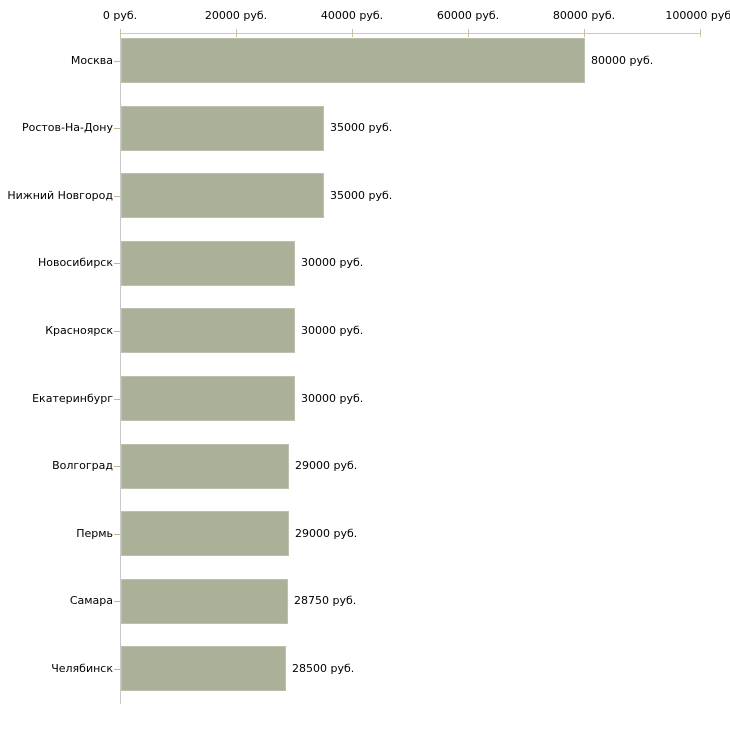 The image size is (730, 730). I want to click on x-axis-tick-label: 20000 руб., so click(236, 15).